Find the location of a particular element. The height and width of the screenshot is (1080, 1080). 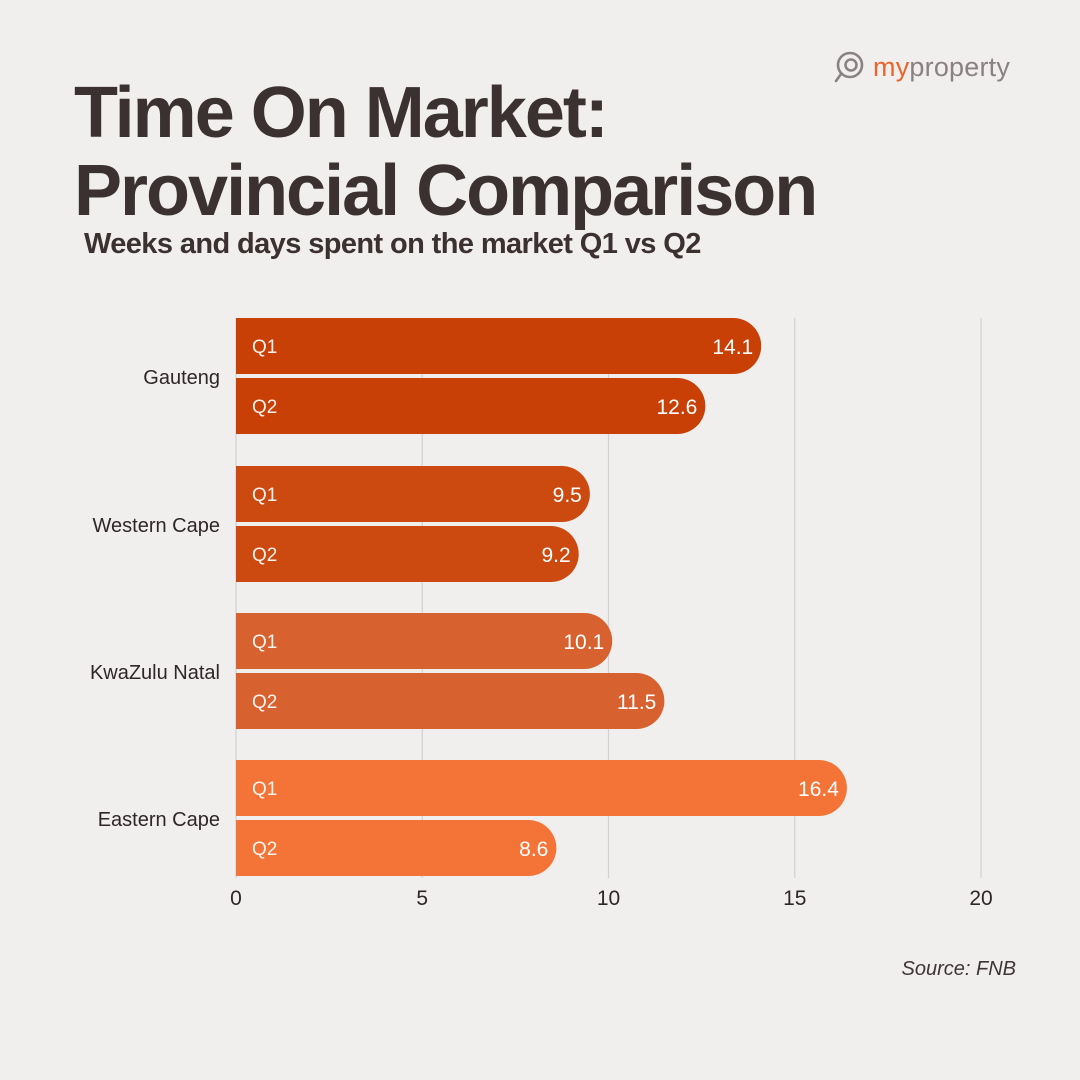

data-label: 9.5 is located at coordinates (567, 495).